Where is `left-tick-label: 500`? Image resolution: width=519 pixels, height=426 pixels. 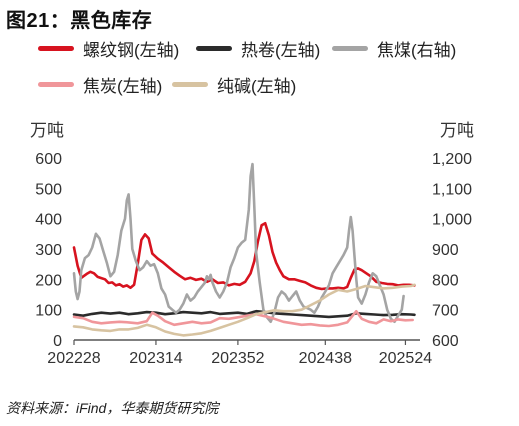 left-tick-label: 500 is located at coordinates (48, 189).